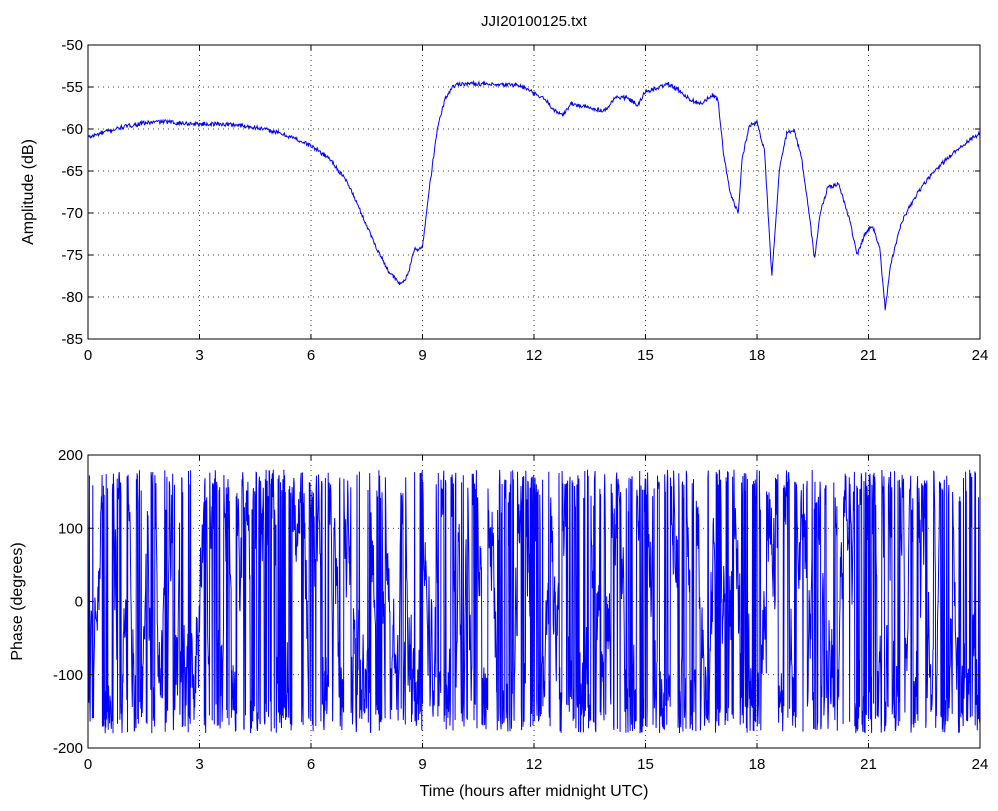 Image resolution: width=998 pixels, height=811 pixels. What do you see at coordinates (72, 171) in the screenshot?
I see `amp-y-tick-label: -65` at bounding box center [72, 171].